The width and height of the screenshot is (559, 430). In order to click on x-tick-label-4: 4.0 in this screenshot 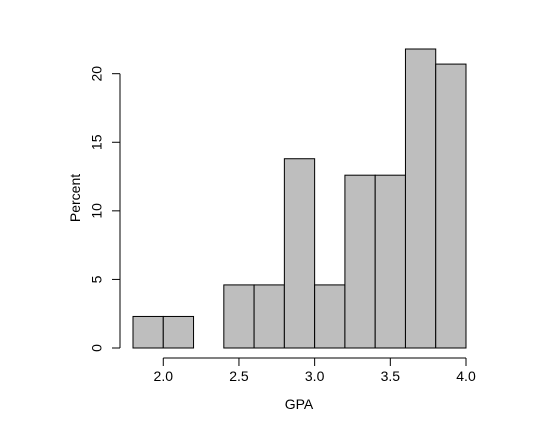, I will do `click(466, 376)`.